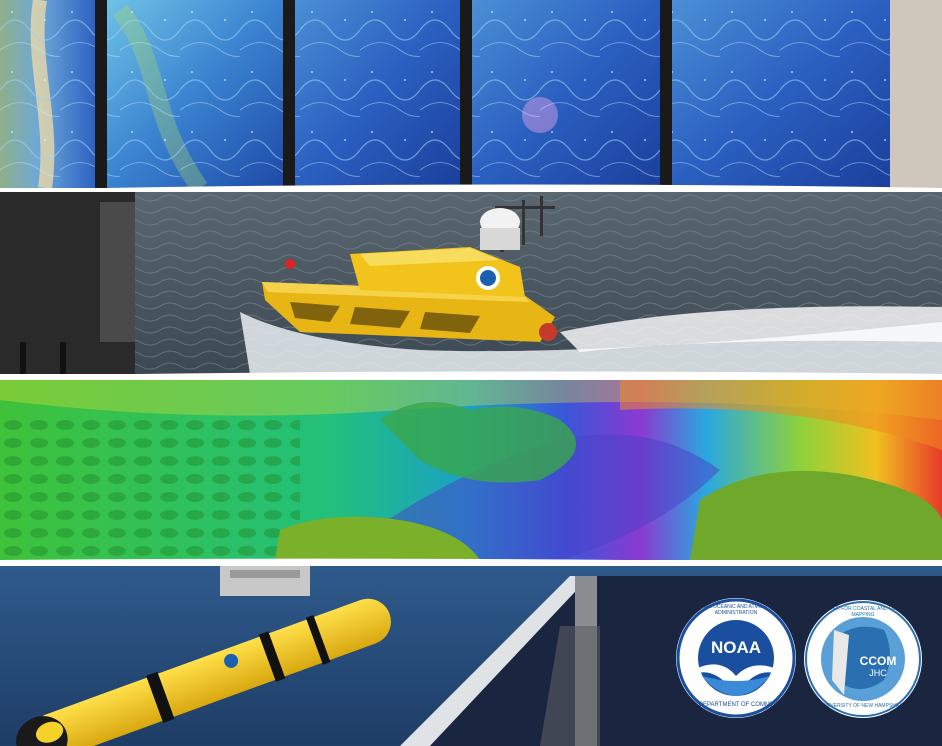  I want to click on noaa-badge-text: NOAA, so click(736, 647).